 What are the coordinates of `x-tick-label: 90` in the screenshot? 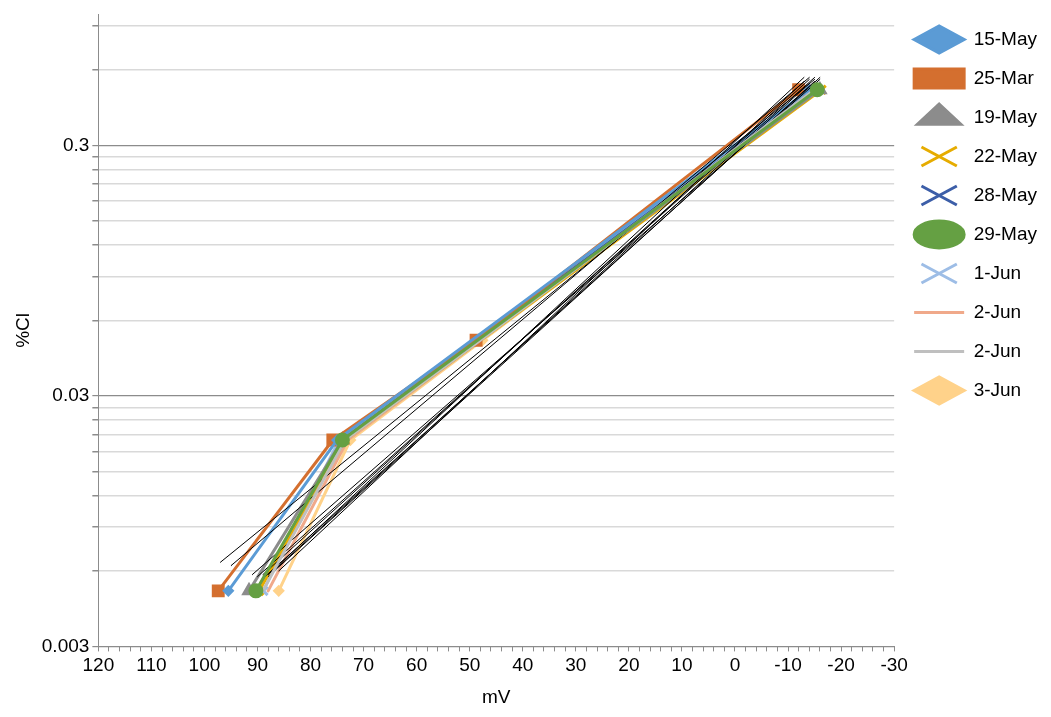 It's located at (257, 665).